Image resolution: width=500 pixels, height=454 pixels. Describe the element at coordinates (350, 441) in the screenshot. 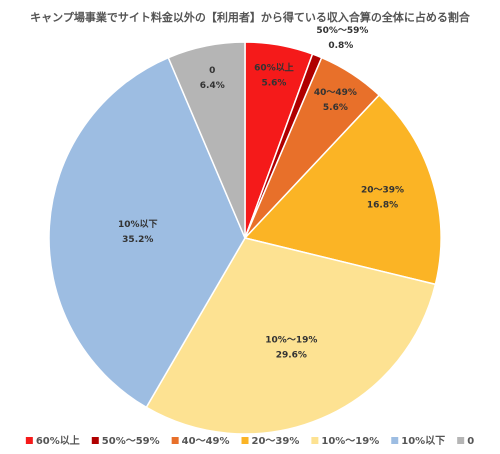

I see `legend-label: 10%～19%` at that location.